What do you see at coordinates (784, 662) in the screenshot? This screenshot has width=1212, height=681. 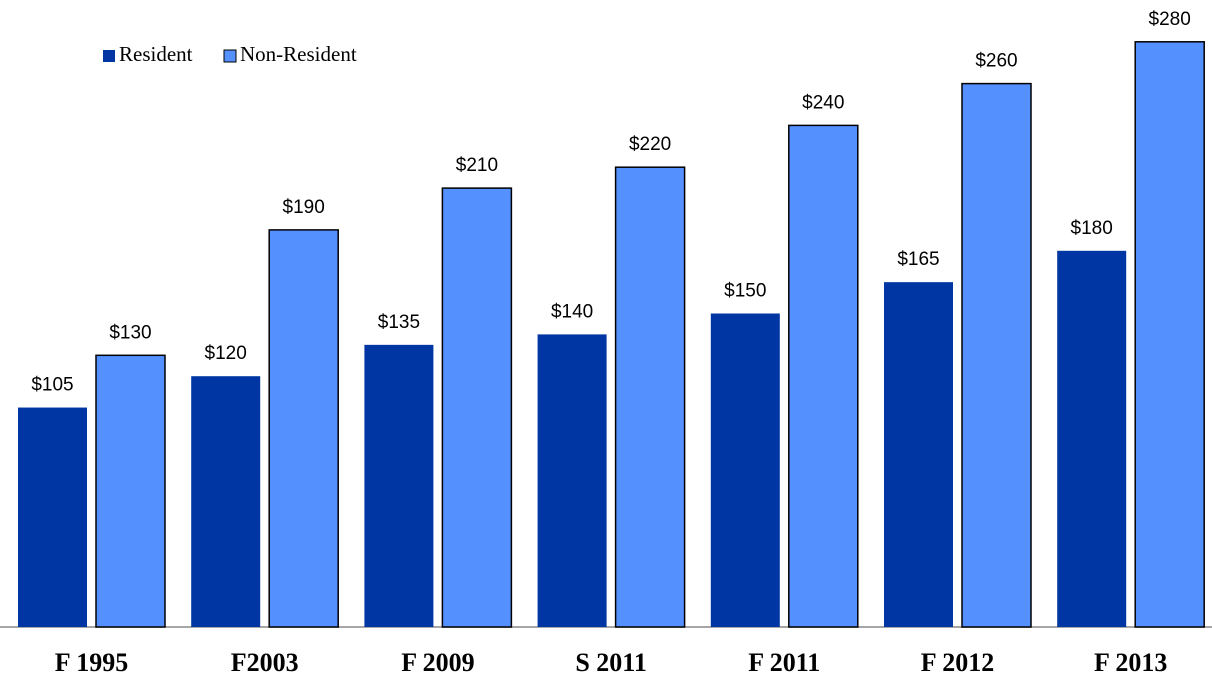 I see `x-tick-label: F 2011` at bounding box center [784, 662].